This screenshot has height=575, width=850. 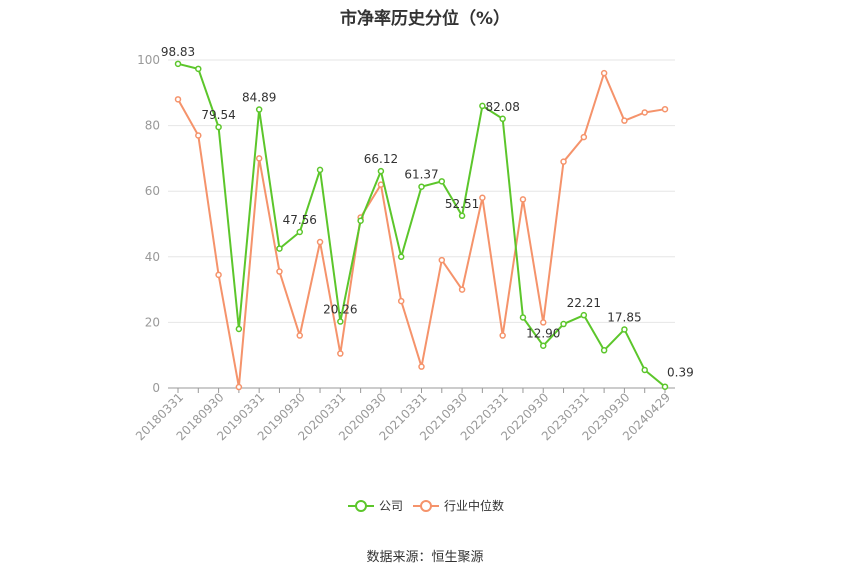 I want to click on data-label: 20.26, so click(x=340, y=310).